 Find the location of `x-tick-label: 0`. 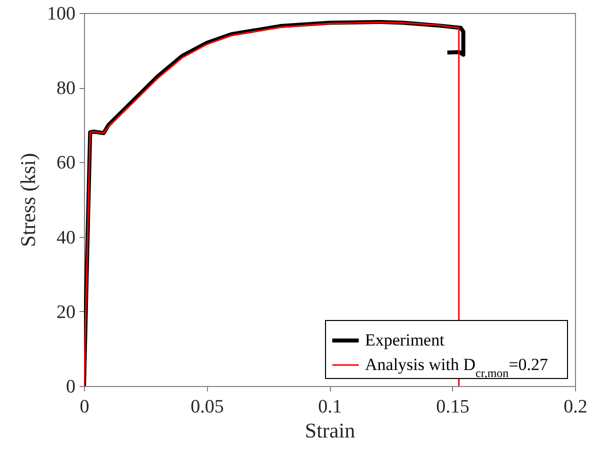

x-tick-label: 0 is located at coordinates (85, 407).